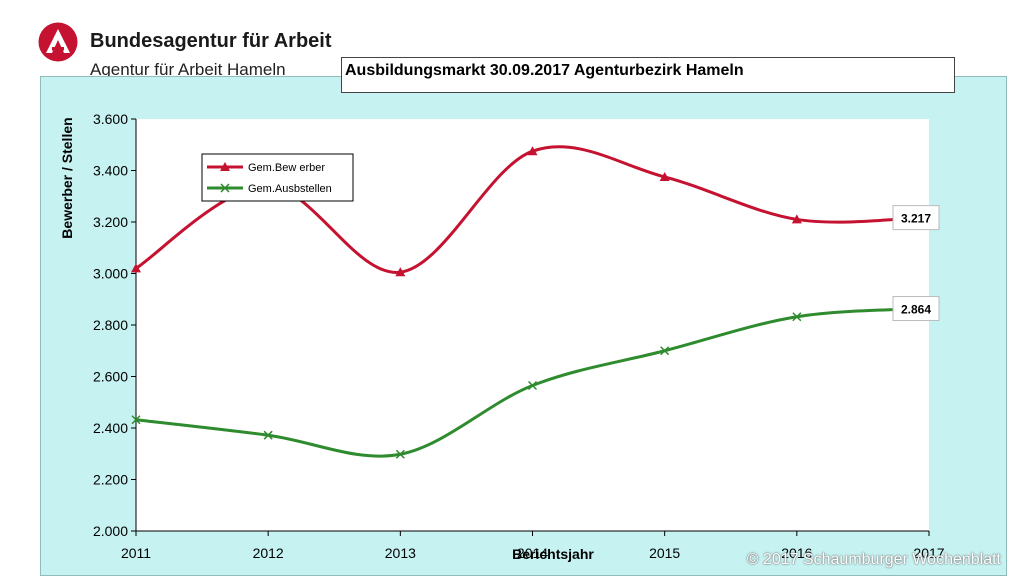 Image resolution: width=1010 pixels, height=576 pixels. Describe the element at coordinates (67, 177) in the screenshot. I see `y-axis-label: Bewerber / Stellen` at that location.